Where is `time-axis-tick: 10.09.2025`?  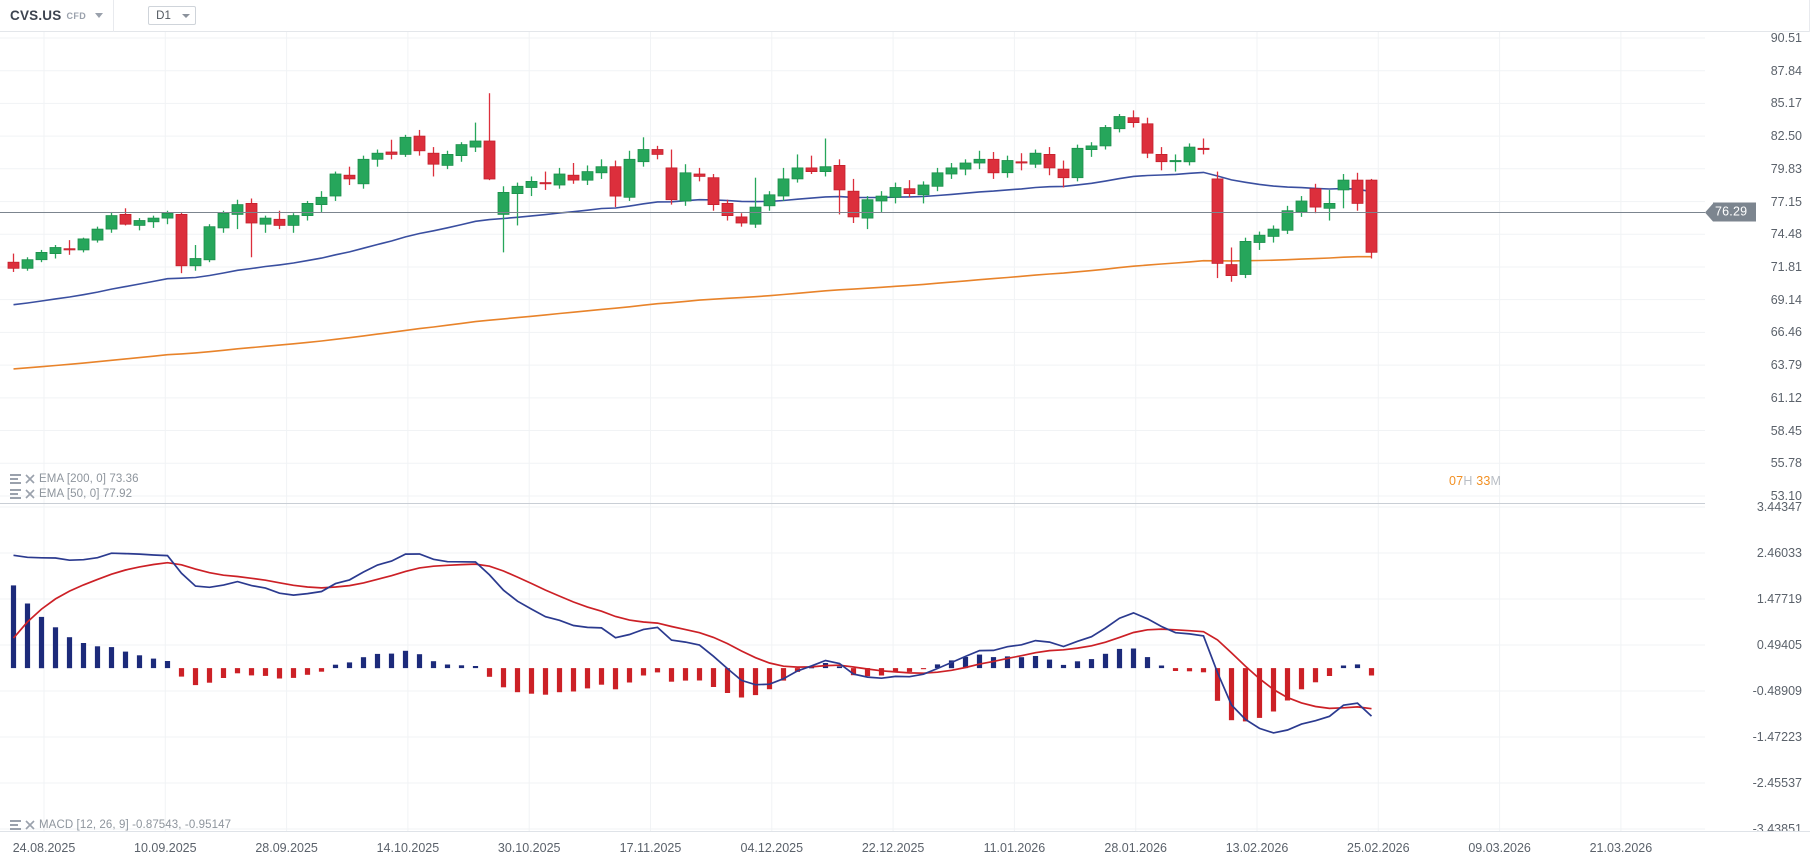 time-axis-tick: 10.09.2025 is located at coordinates (165, 848).